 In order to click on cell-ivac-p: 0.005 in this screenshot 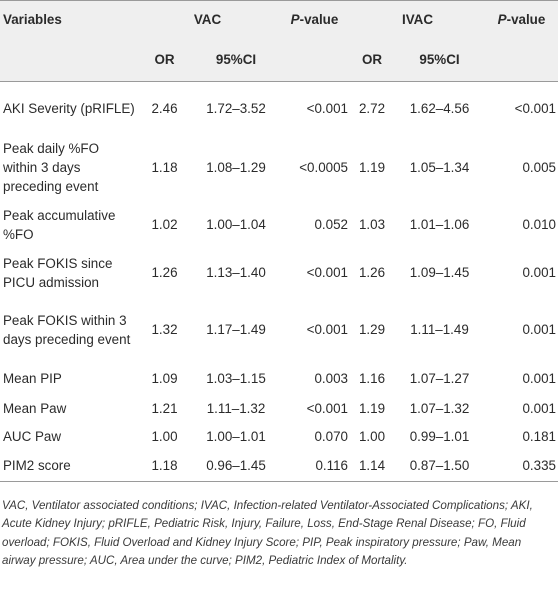, I will do `click(539, 167)`.